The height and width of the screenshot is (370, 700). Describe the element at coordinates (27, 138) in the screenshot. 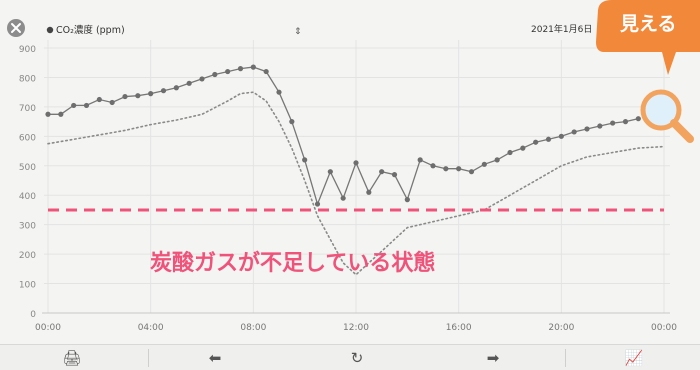

I see `y-tick-label: 600` at that location.